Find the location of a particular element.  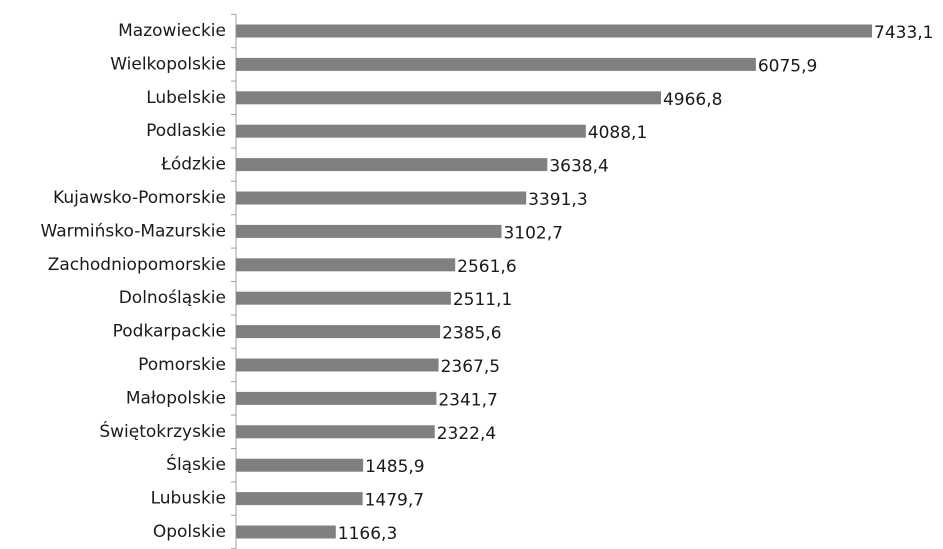

category-label: Łódzkie is located at coordinates (193, 165).